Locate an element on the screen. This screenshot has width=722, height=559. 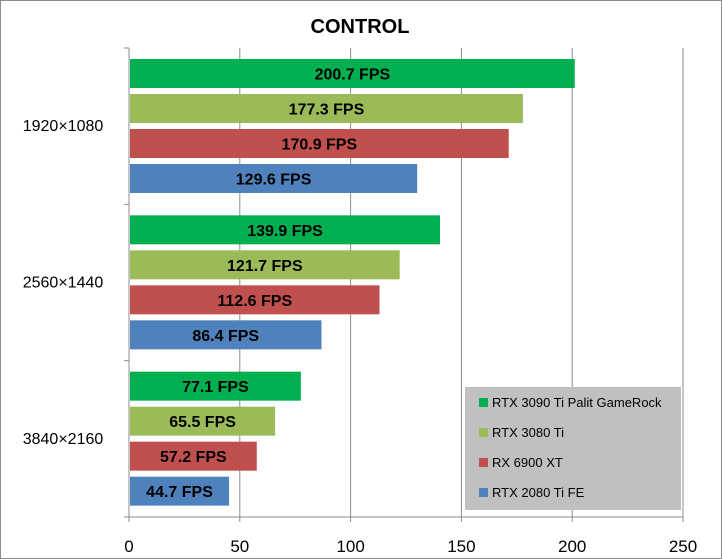
data-label: 112.6 FPS is located at coordinates (254, 301).